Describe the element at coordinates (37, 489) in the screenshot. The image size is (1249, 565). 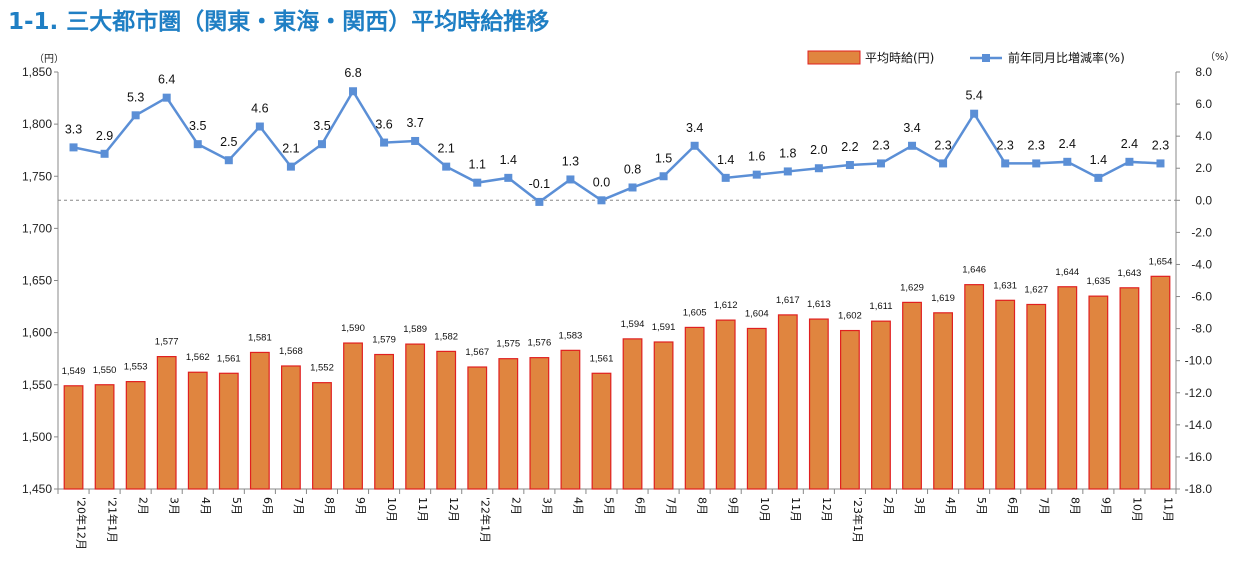
I see `left-axis-tick-label: 1,450` at that location.